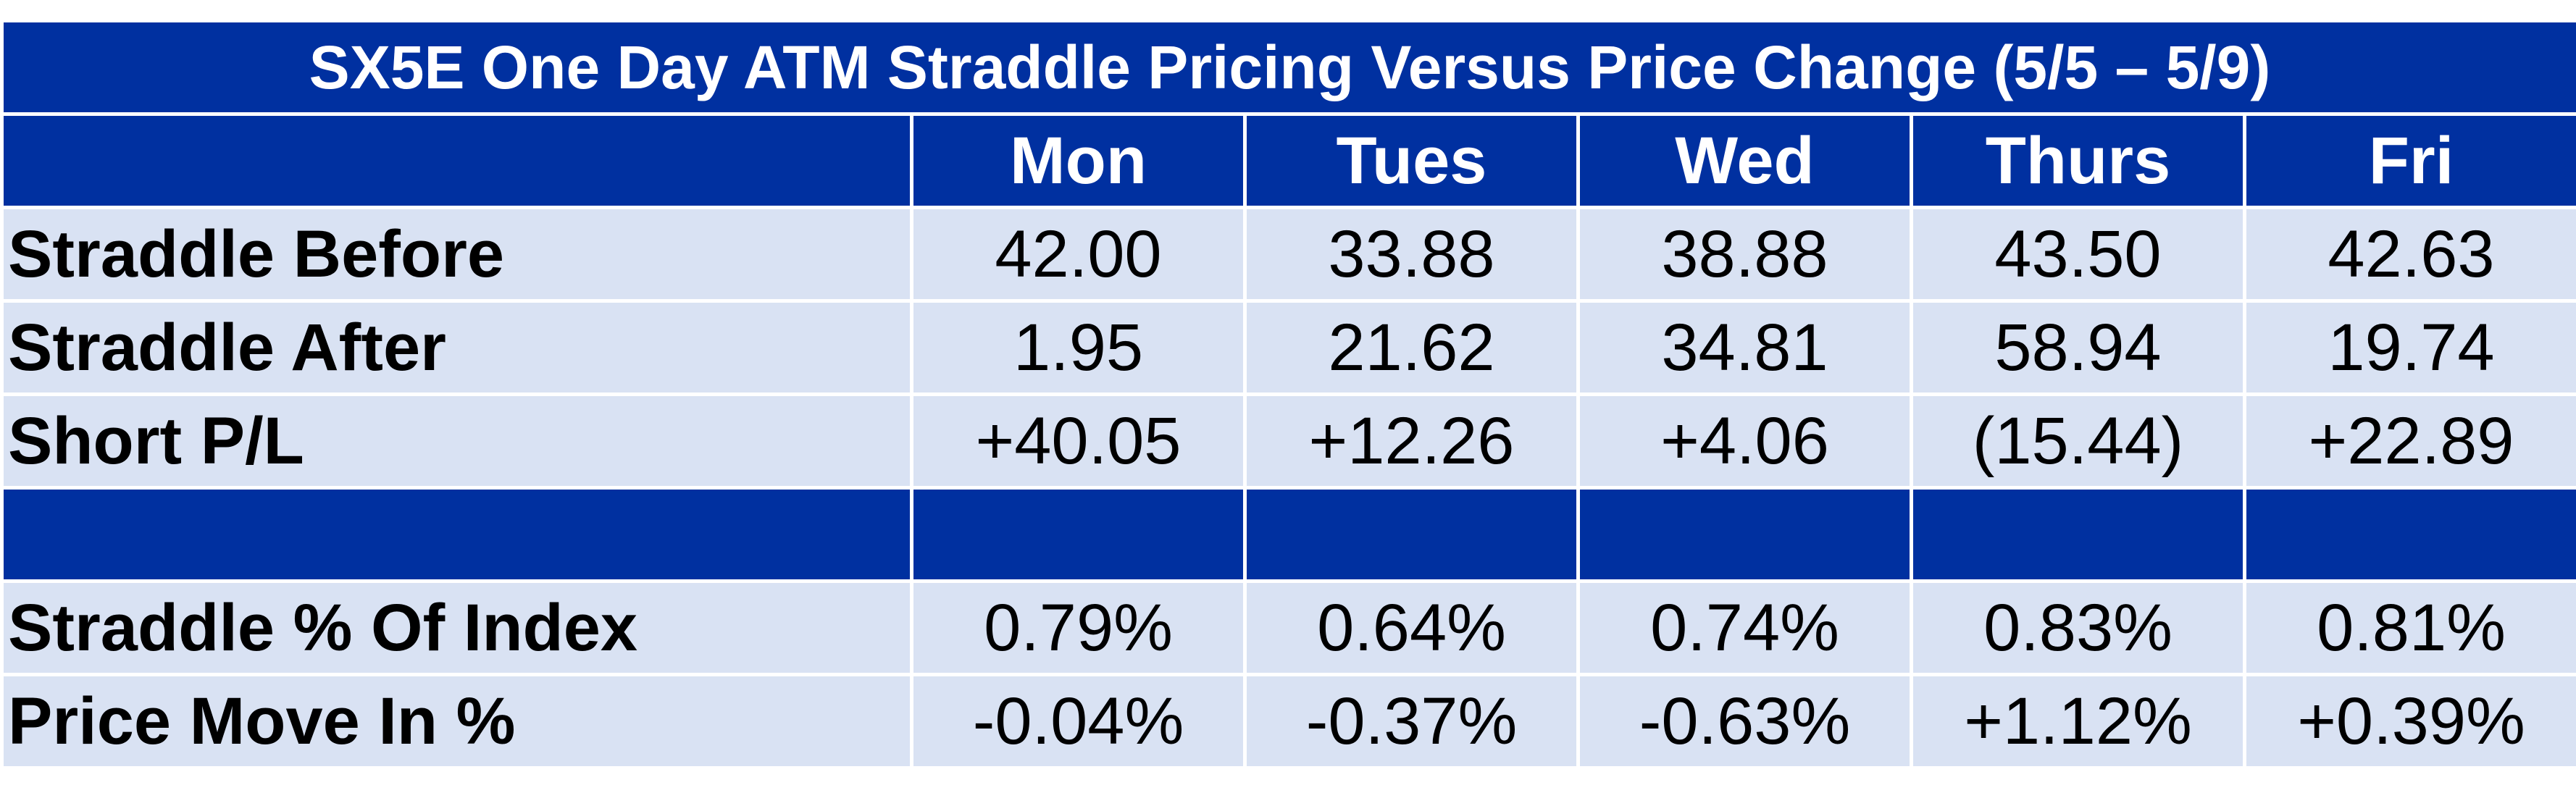  Describe the element at coordinates (1078, 627) in the screenshot. I see `value-cell: 0.79%` at that location.